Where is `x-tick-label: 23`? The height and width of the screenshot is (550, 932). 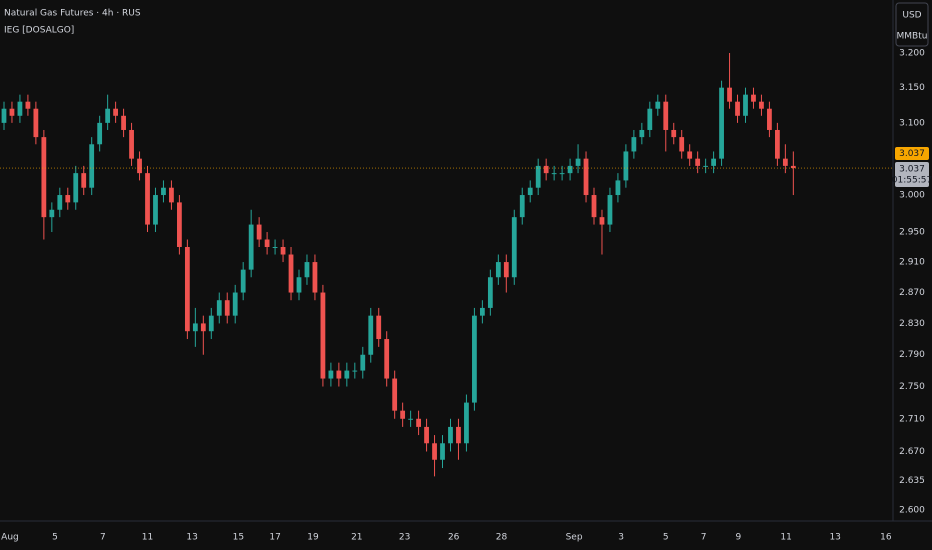 x-tick-label: 23 is located at coordinates (404, 538).